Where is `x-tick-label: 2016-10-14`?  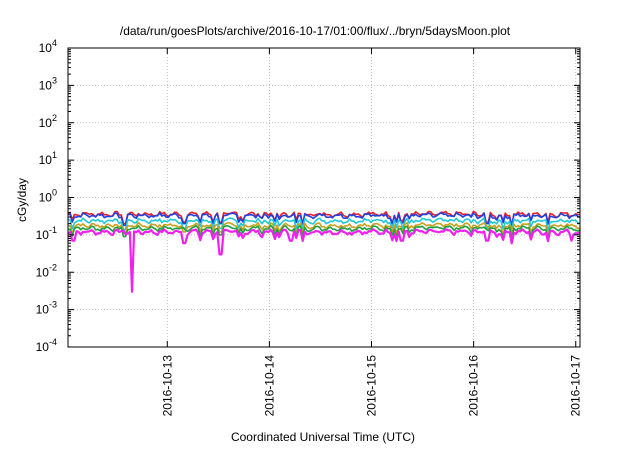
x-tick-label: 2016-10-14 is located at coordinates (269, 386).